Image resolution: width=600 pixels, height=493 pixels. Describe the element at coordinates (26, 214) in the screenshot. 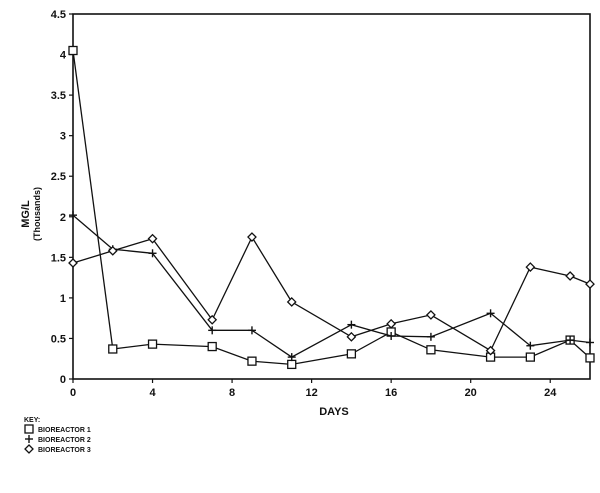

I see `y-axis-title: MG/L` at that location.